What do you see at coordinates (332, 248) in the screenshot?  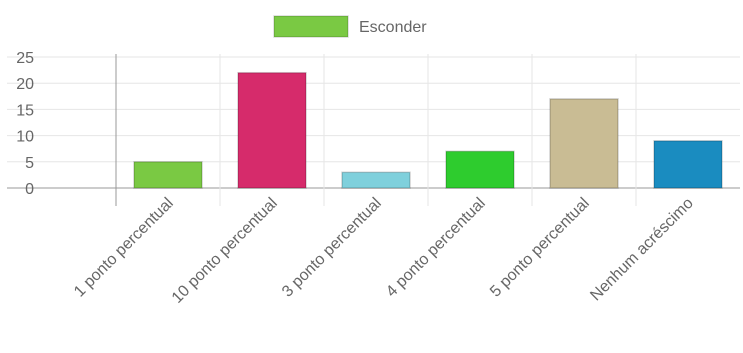 I see `x-tick-label: 3 ponto percentual` at bounding box center [332, 248].